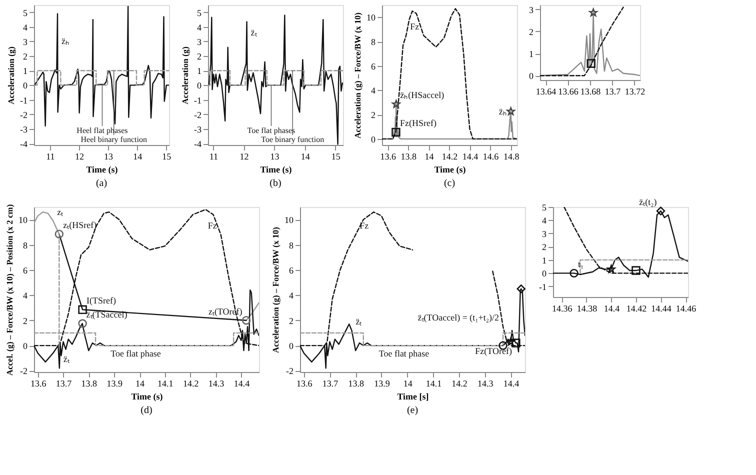 This screenshot has width=756, height=475. What do you see at coordinates (102, 183) in the screenshot?
I see `text: (a)` at bounding box center [102, 183].